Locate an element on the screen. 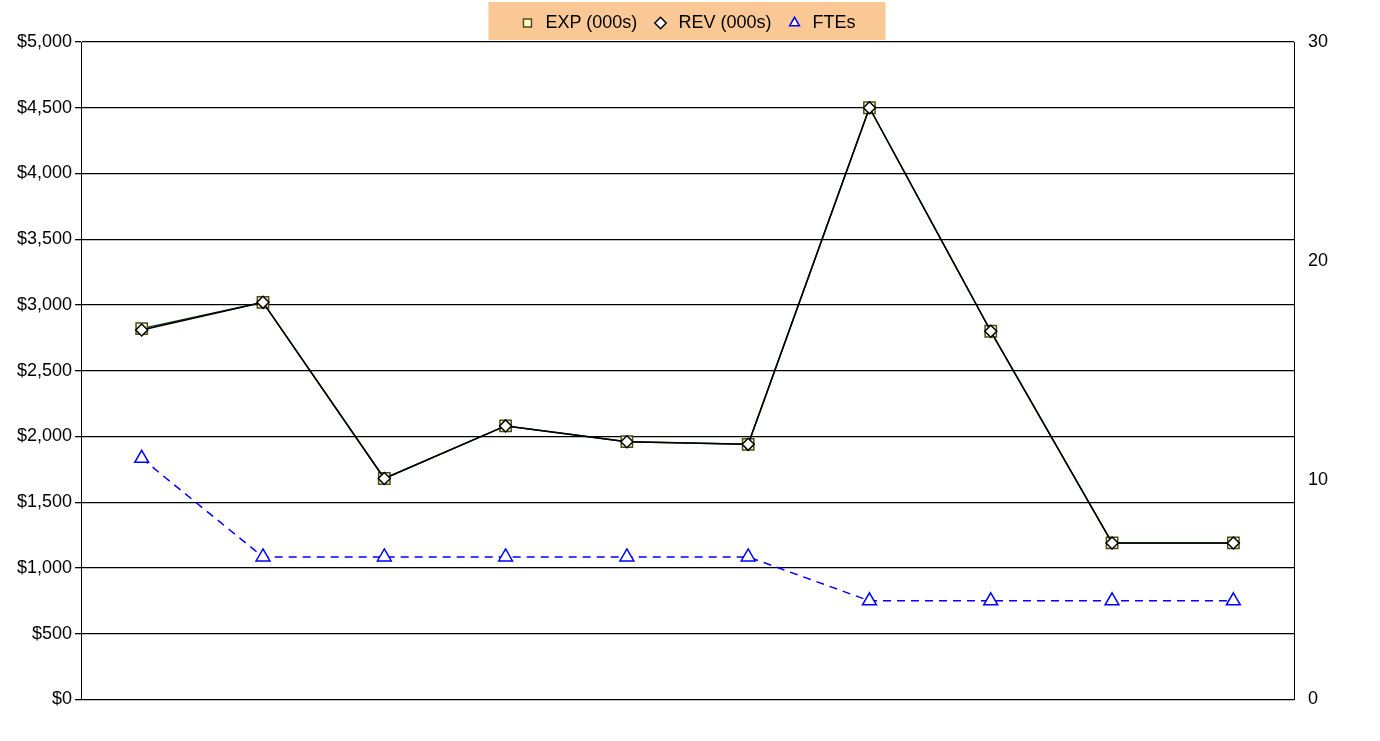  y2-tick-label: 0 is located at coordinates (1313, 698).